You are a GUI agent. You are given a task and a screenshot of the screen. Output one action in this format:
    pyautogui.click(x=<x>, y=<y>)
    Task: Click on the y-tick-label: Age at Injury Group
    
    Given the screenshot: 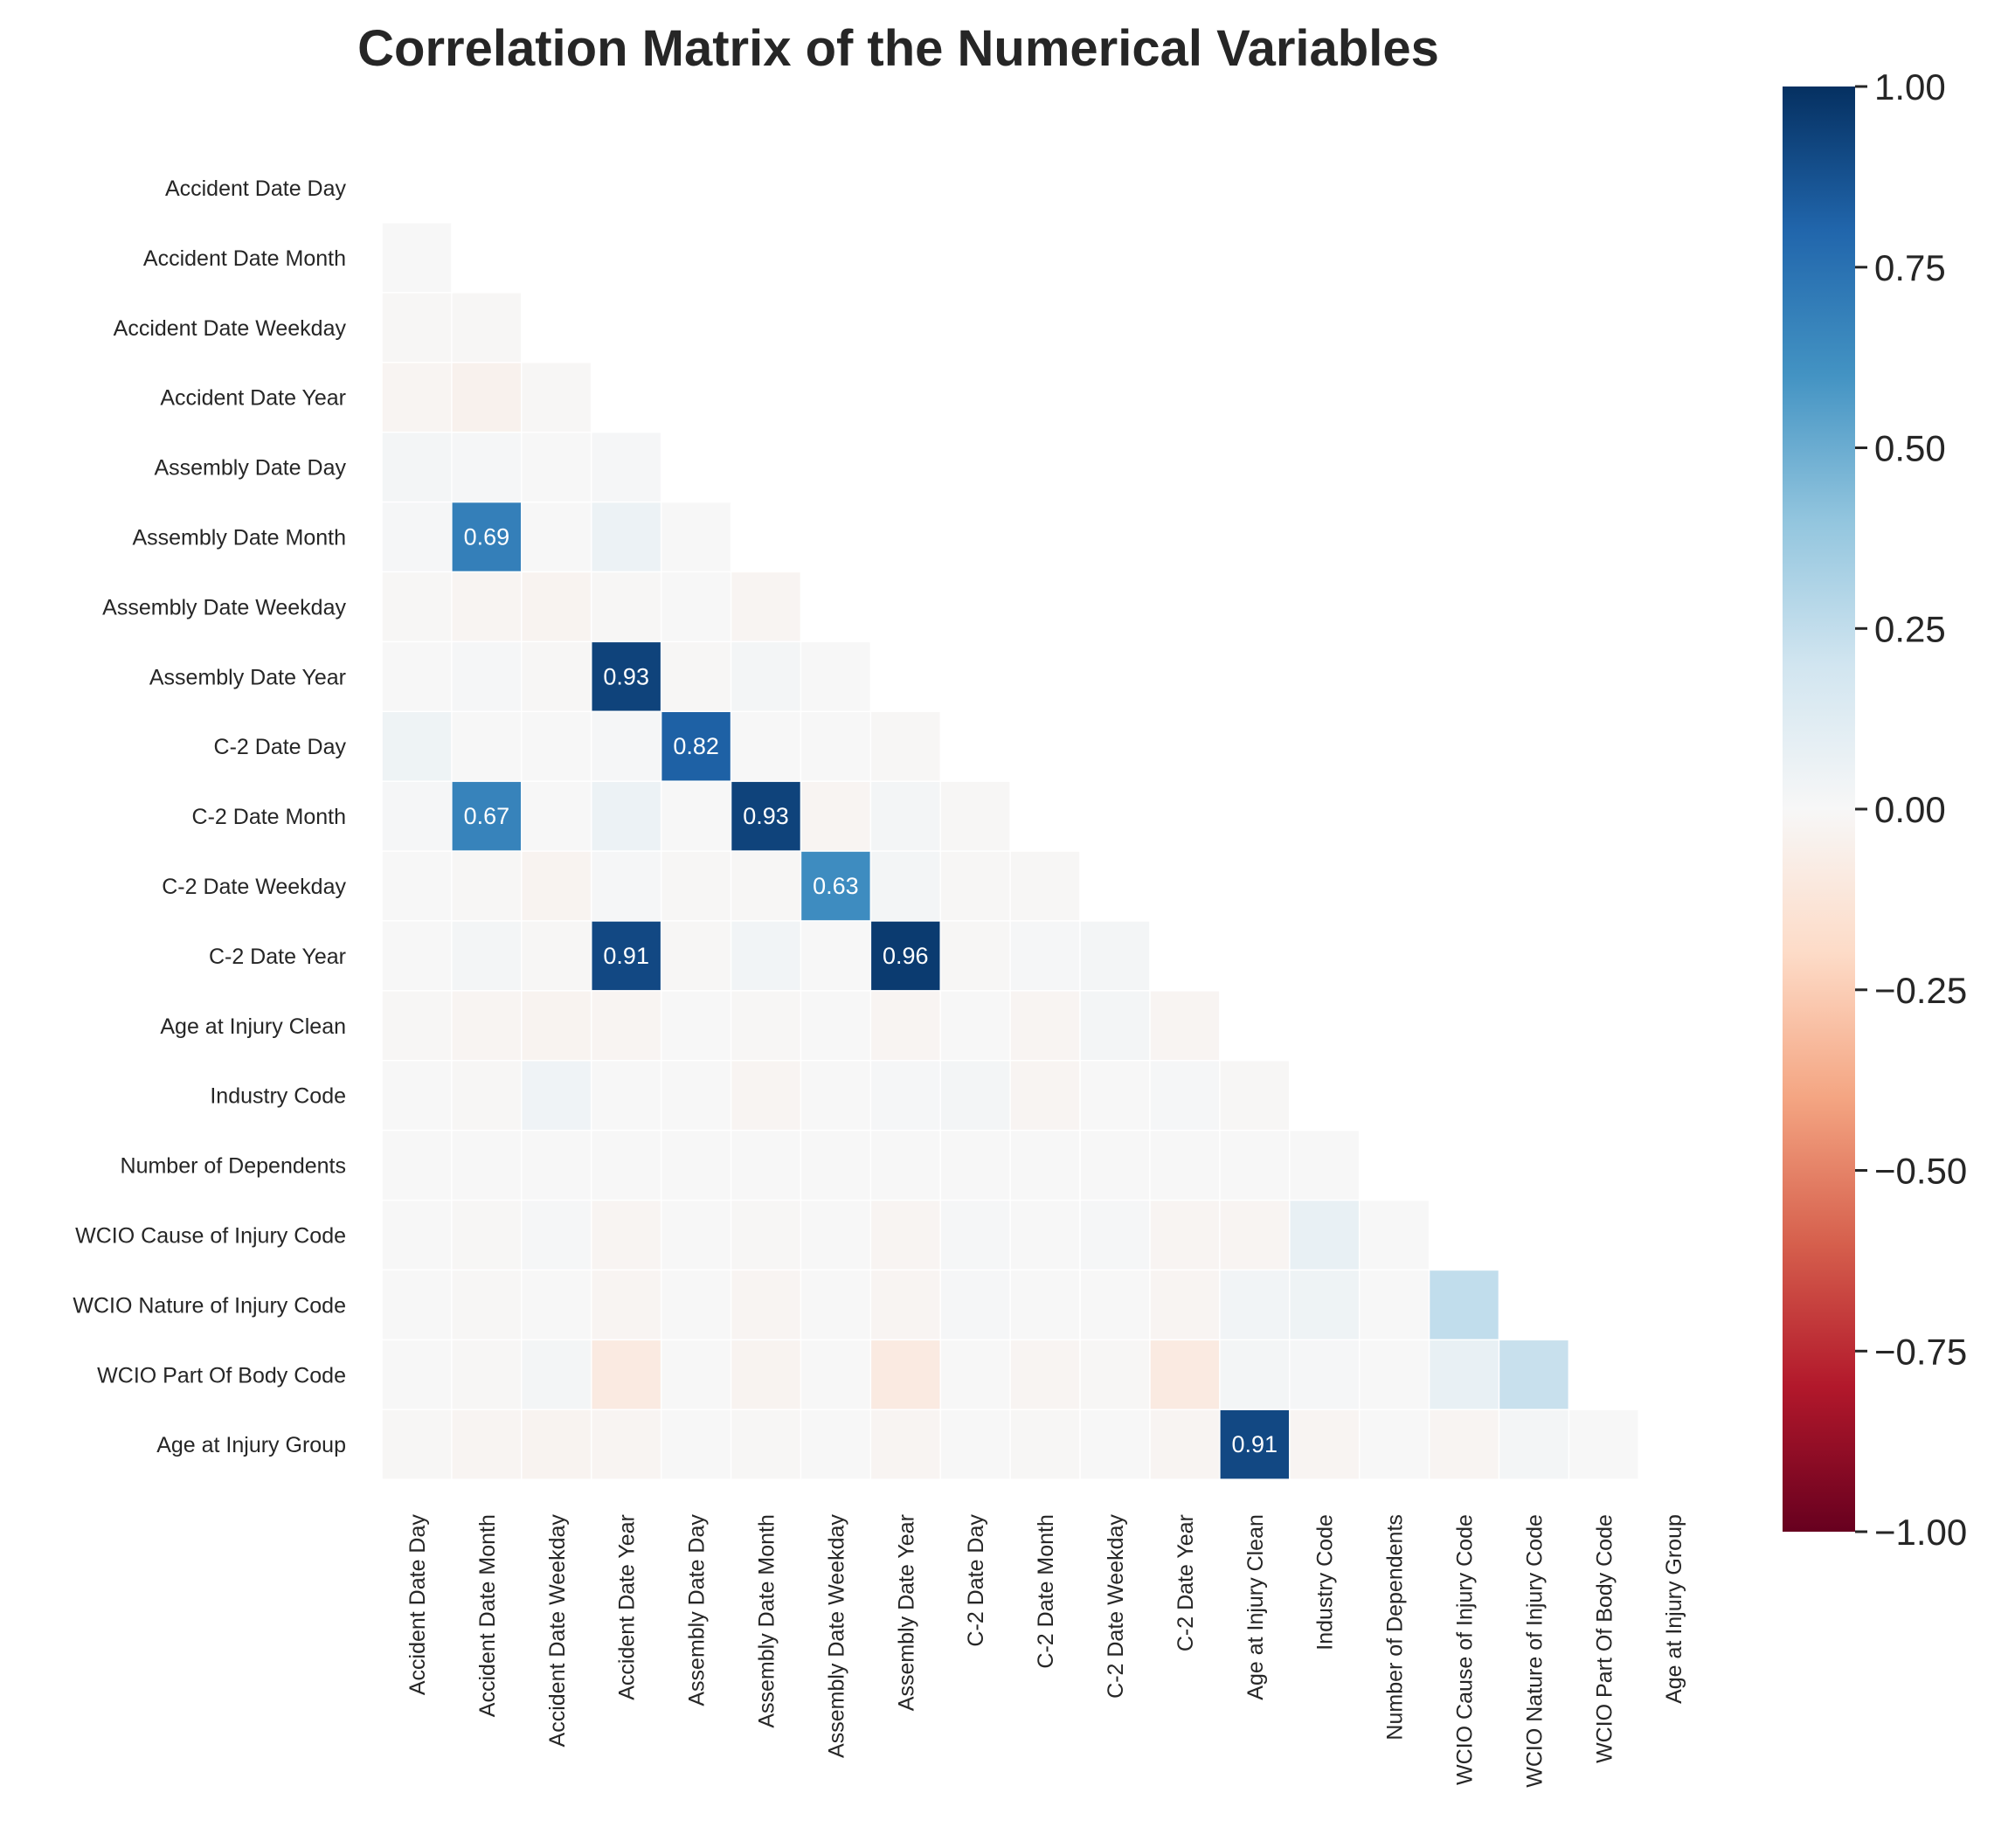 What is the action you would take?
    pyautogui.click(x=251, y=1445)
    